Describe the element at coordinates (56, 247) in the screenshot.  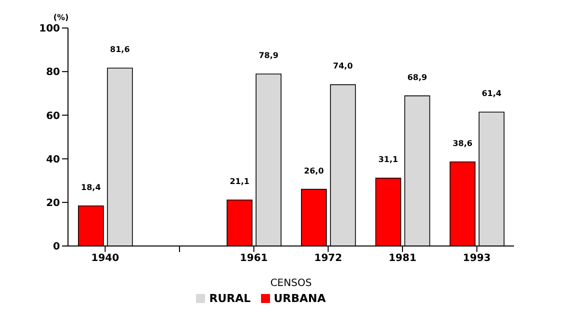
I see `y-tick-label: 0` at that location.